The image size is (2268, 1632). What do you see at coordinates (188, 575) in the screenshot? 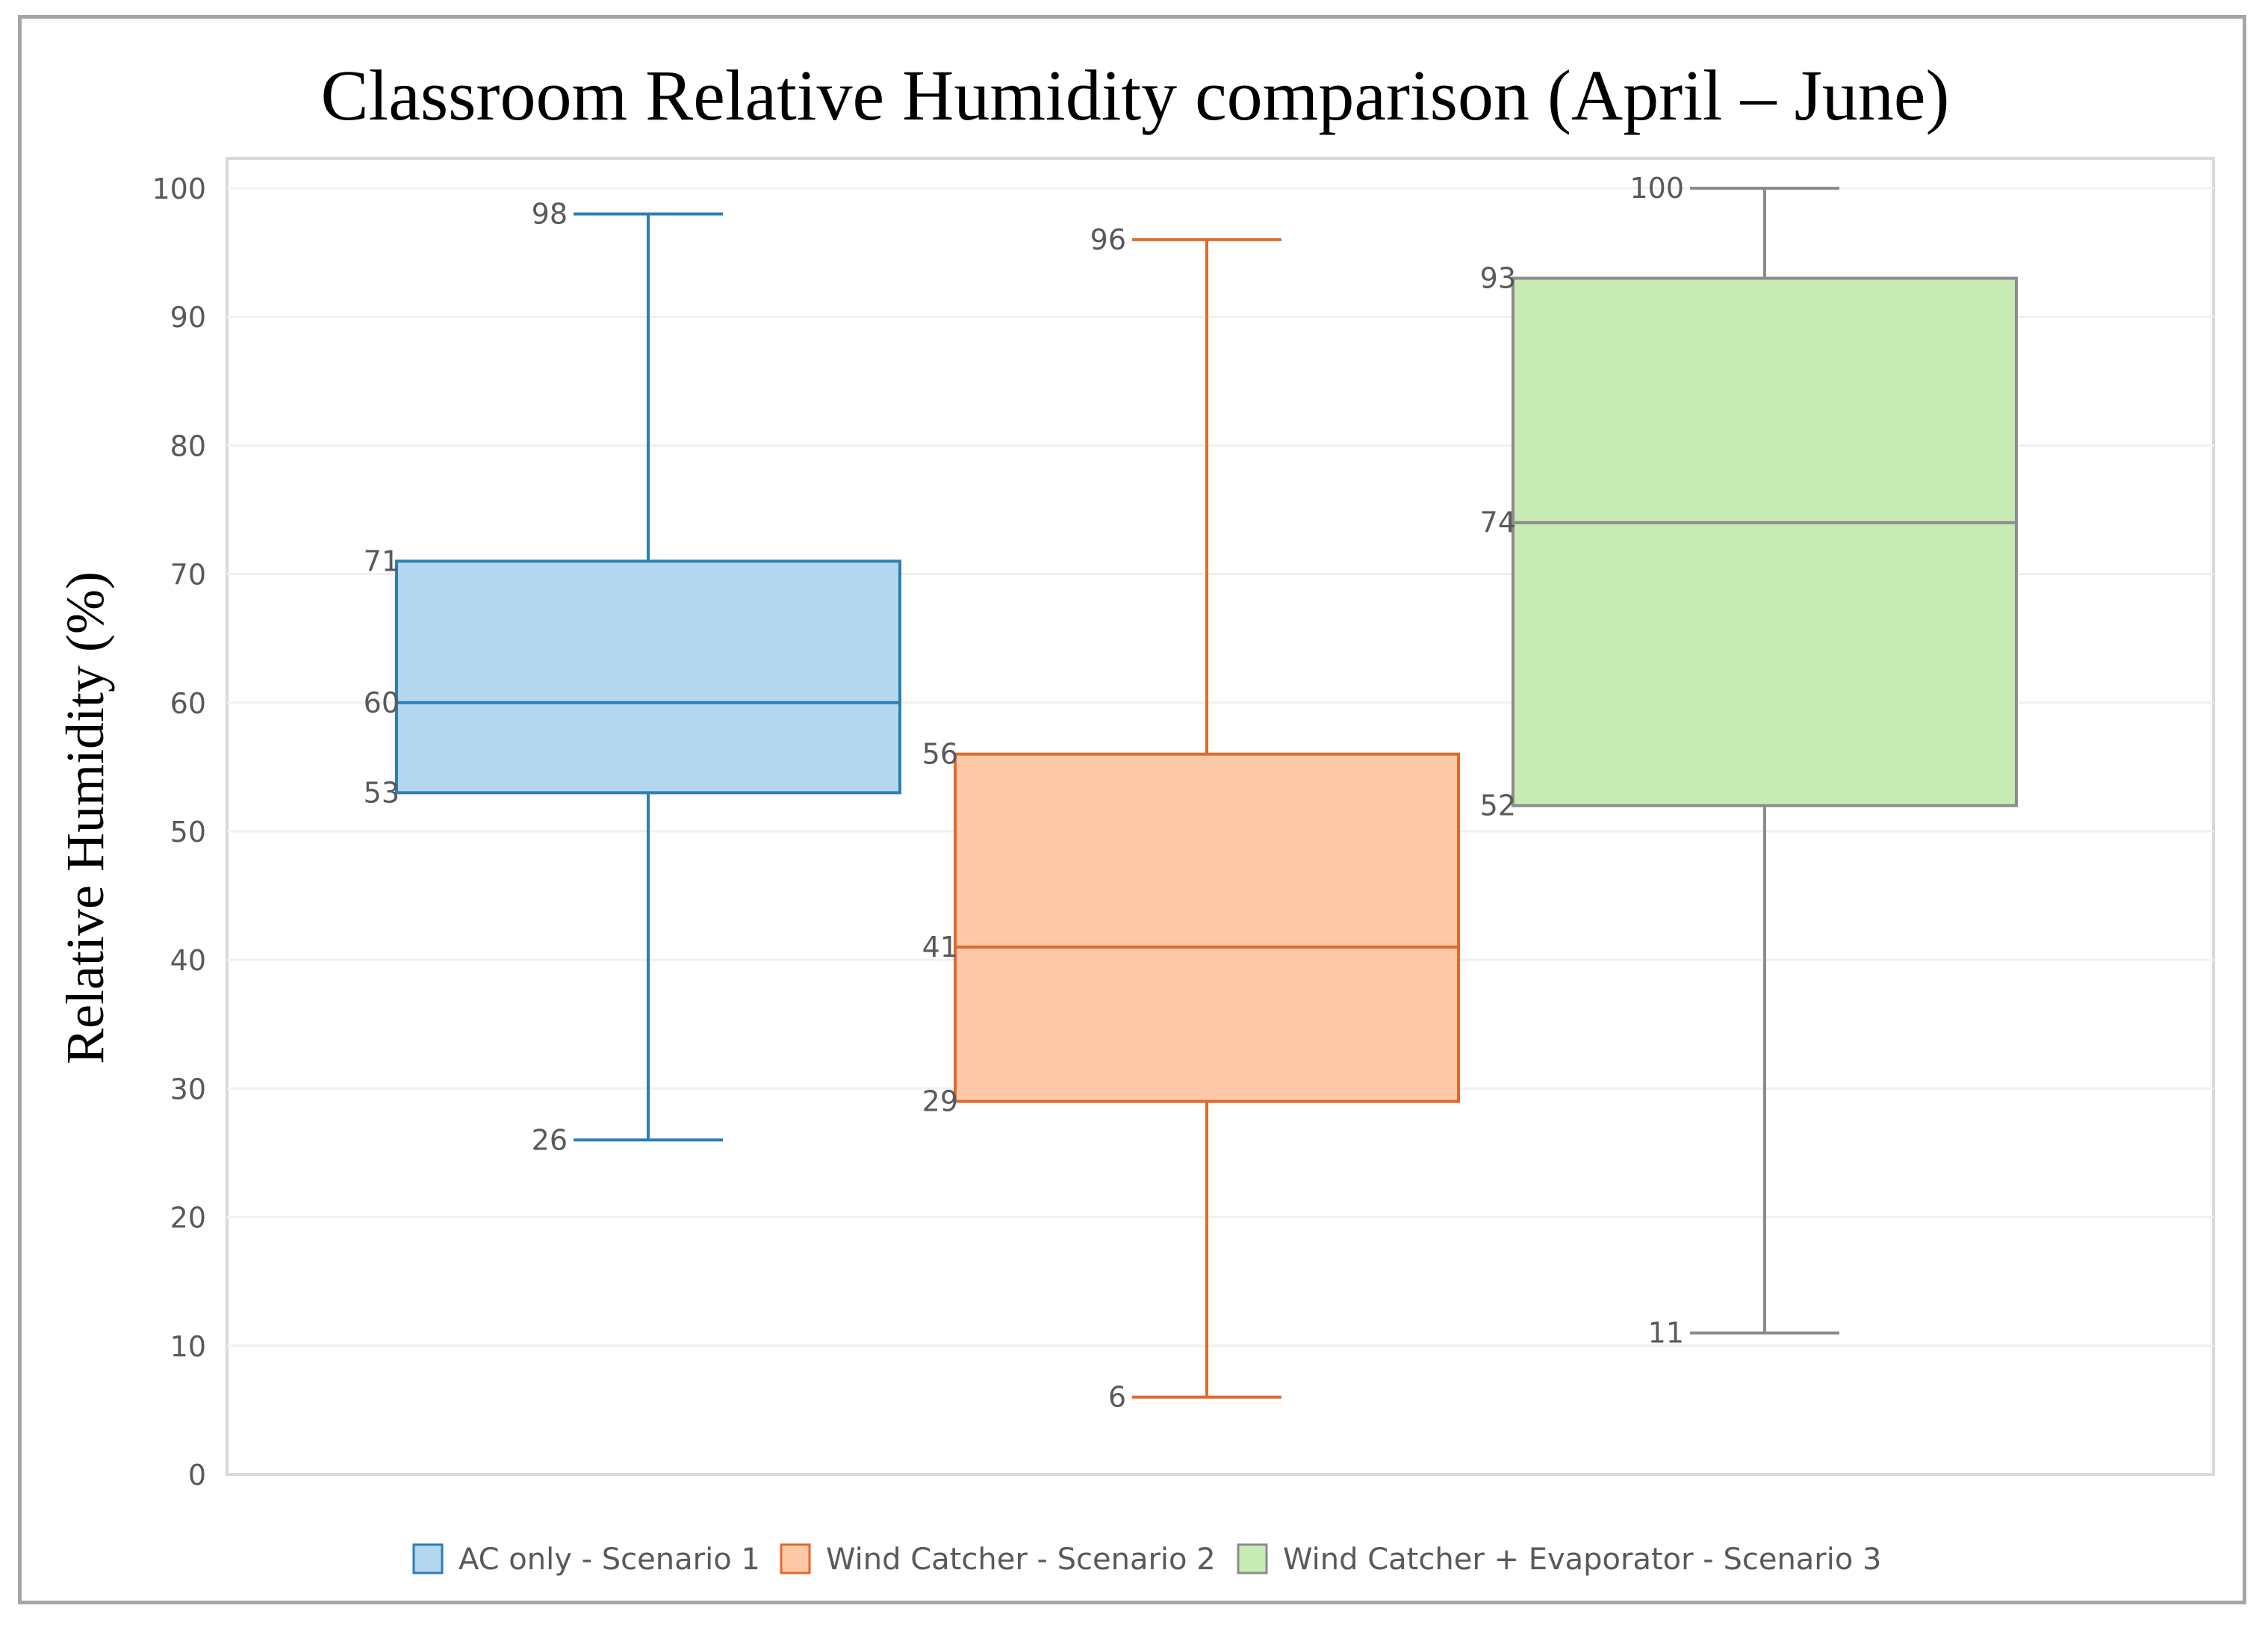
I see `y-tick-label: 70` at bounding box center [188, 575].